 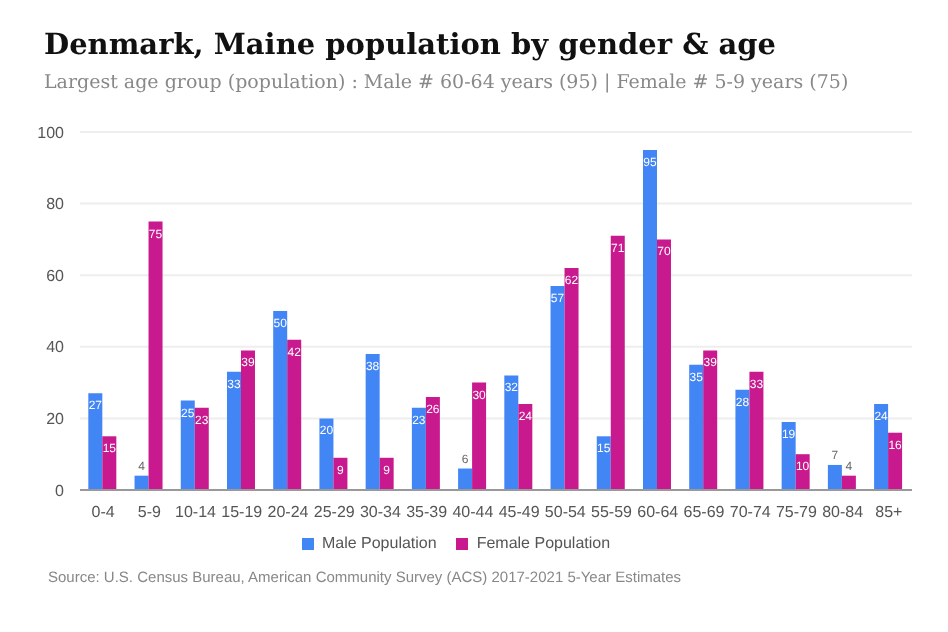 I want to click on x-tick-label: 50-54, so click(x=565, y=512).